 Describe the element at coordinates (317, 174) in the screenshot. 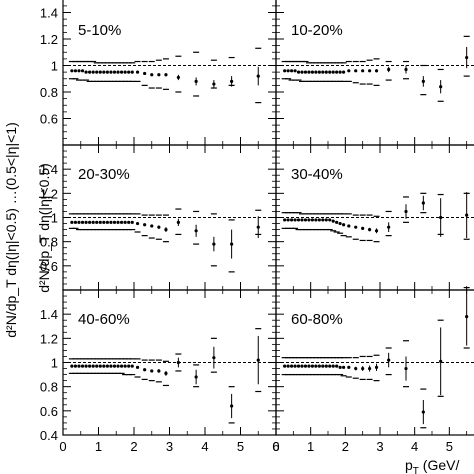

I see `panel-label: 30-40%` at that location.